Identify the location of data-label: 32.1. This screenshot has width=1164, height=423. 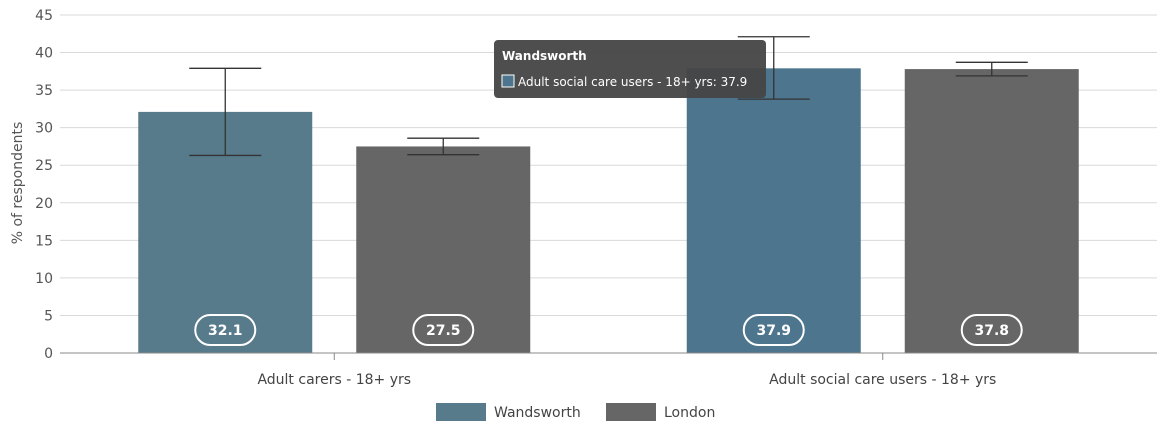
(225, 331).